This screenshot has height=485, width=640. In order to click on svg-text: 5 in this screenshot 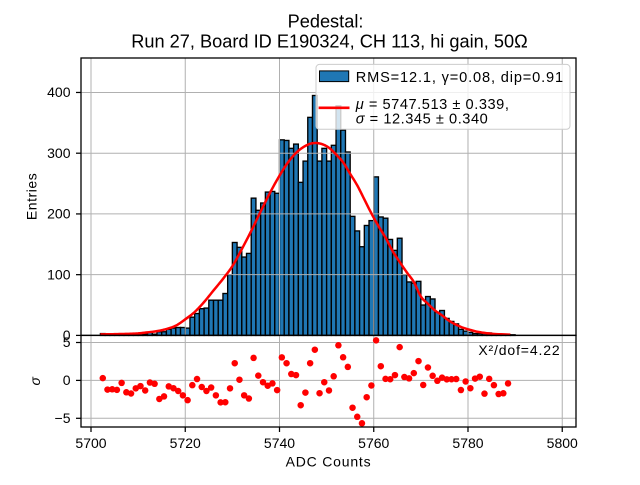, I will do `click(67, 342)`.